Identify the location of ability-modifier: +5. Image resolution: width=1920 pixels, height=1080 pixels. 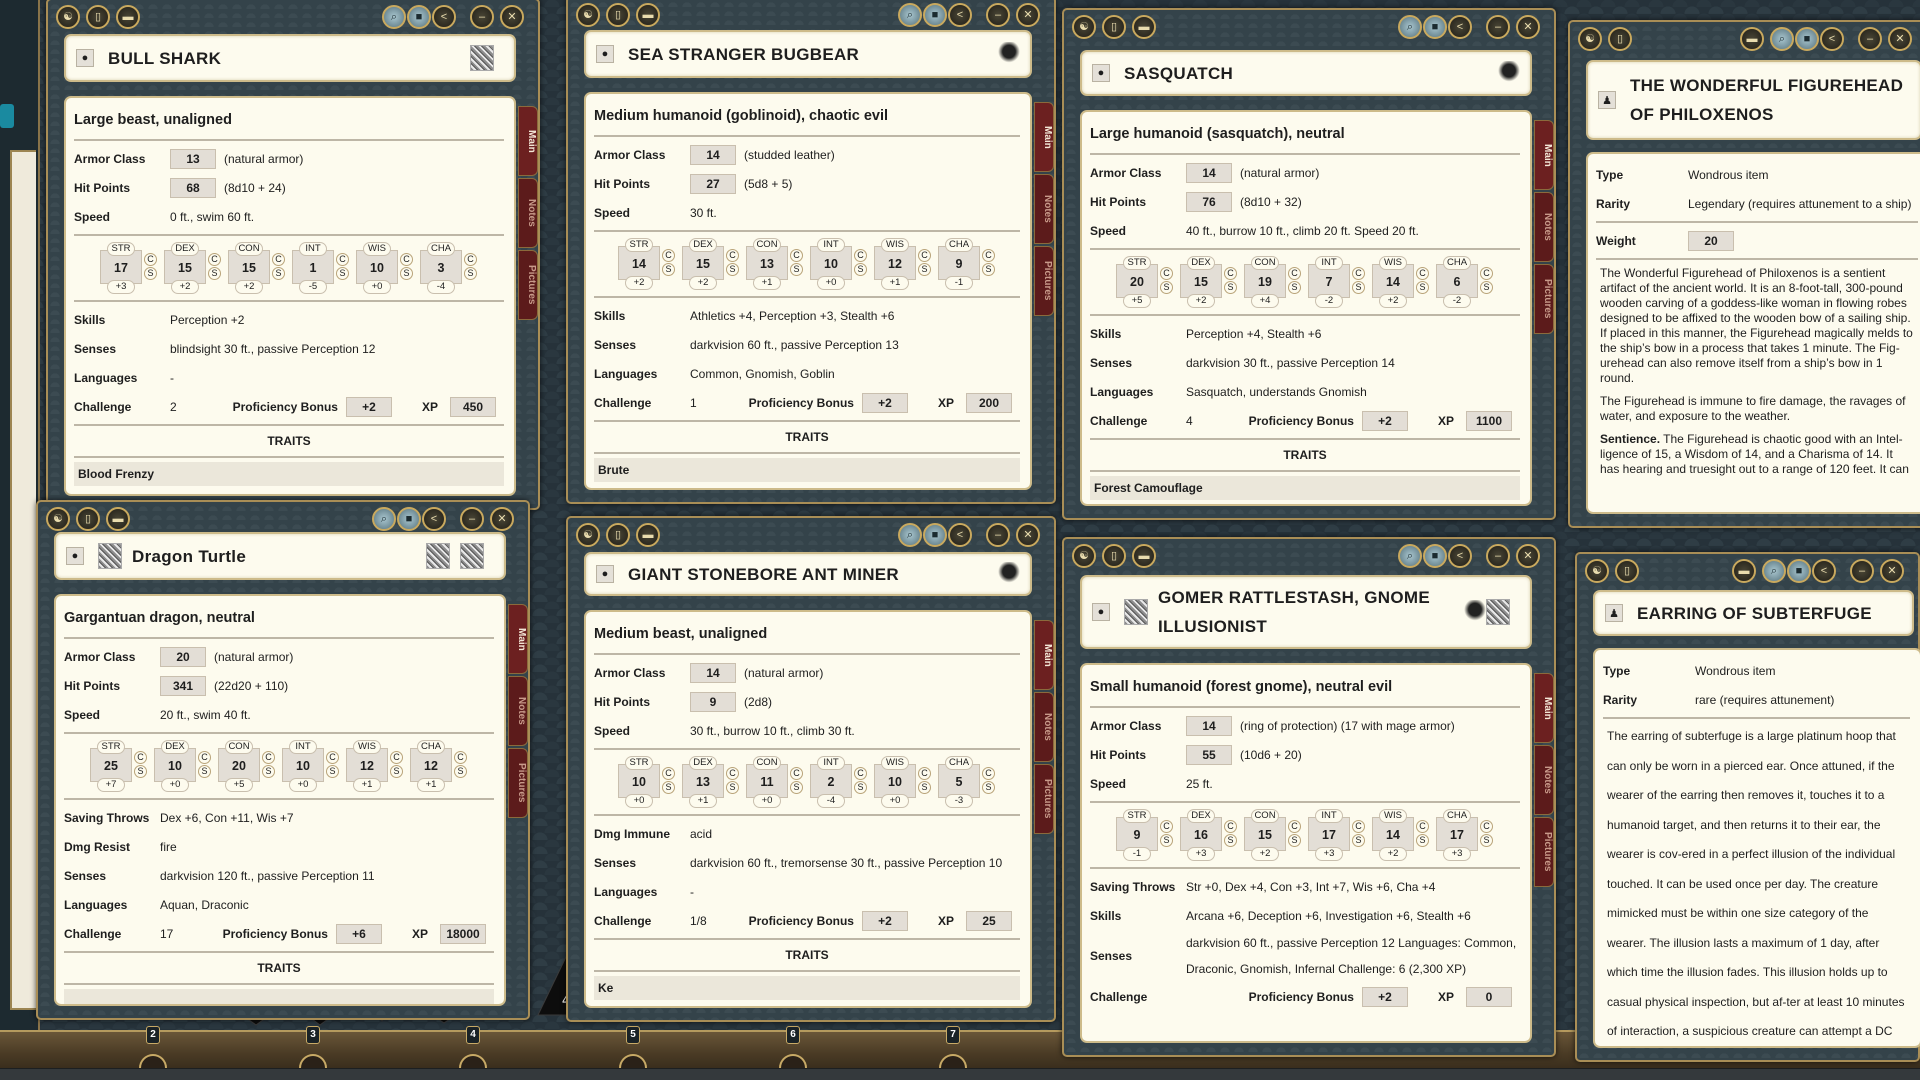
(1137, 301).